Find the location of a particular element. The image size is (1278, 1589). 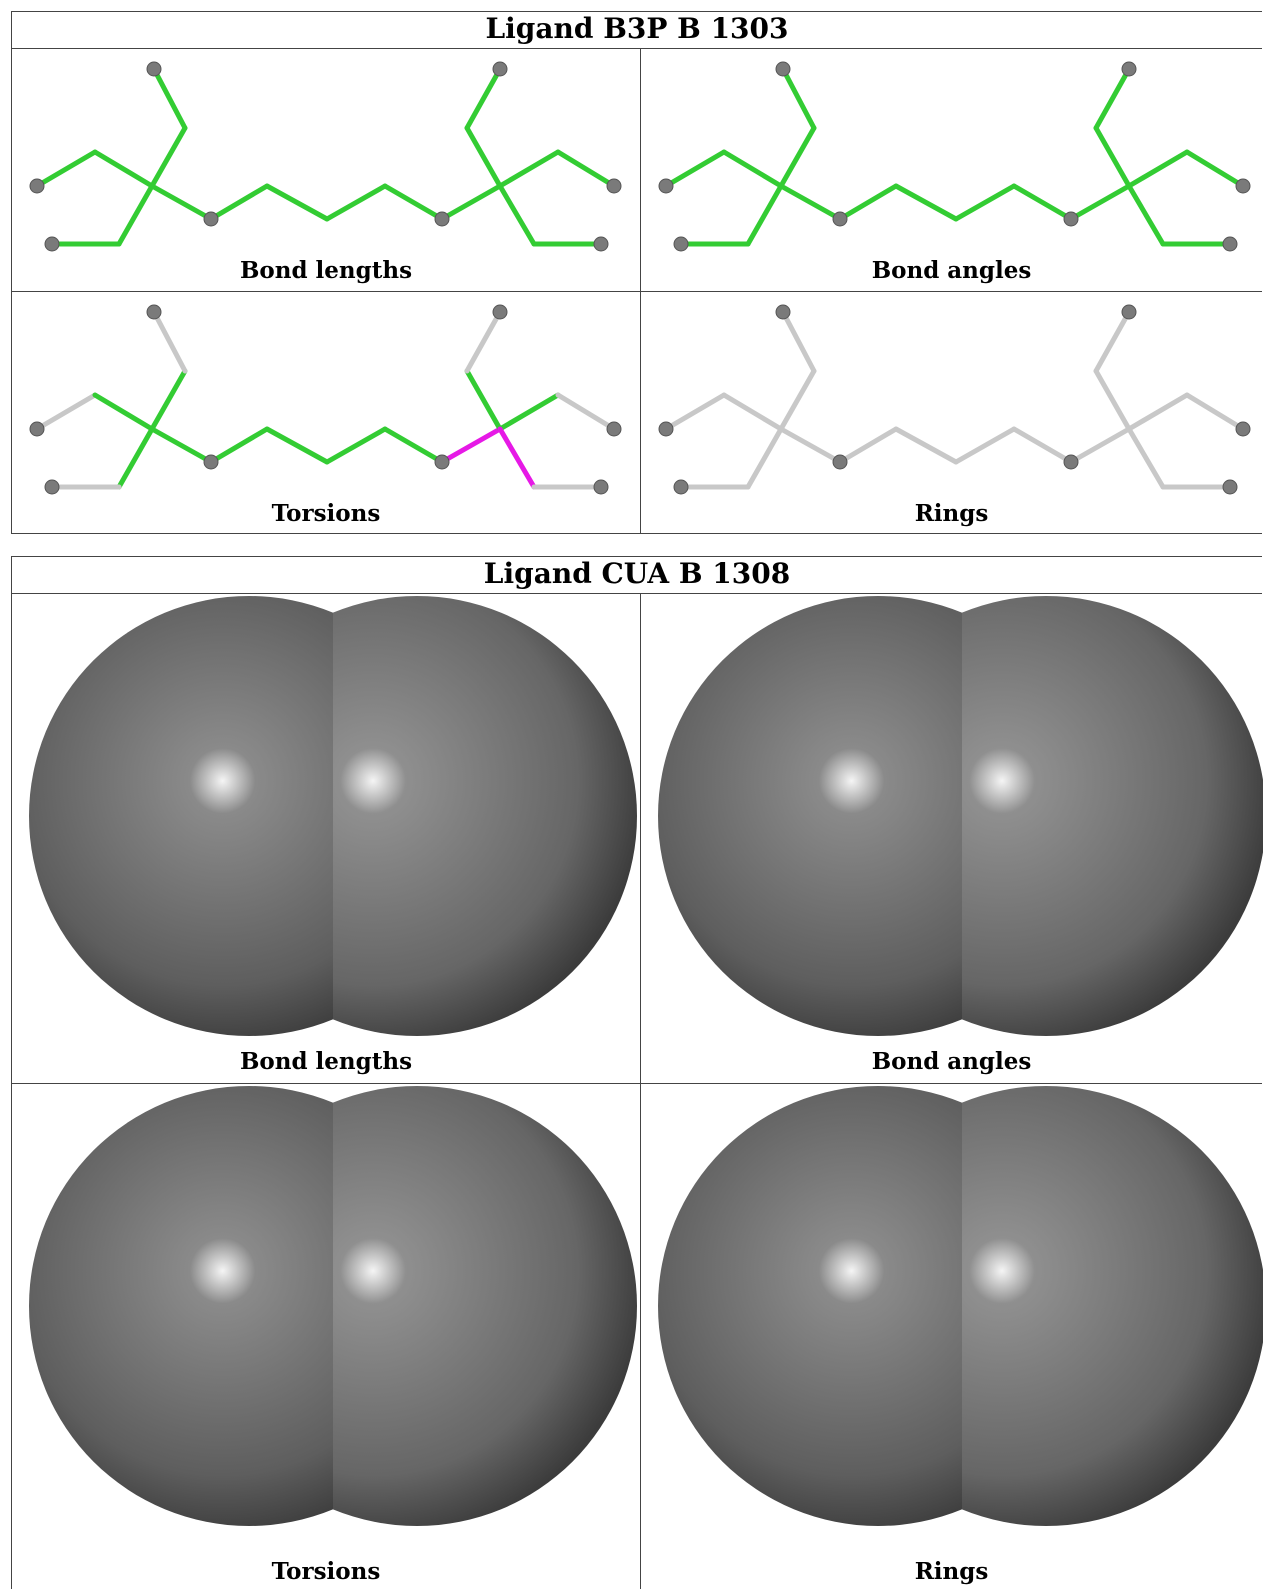

cua-torsions-structure is located at coordinates (333, 1306).